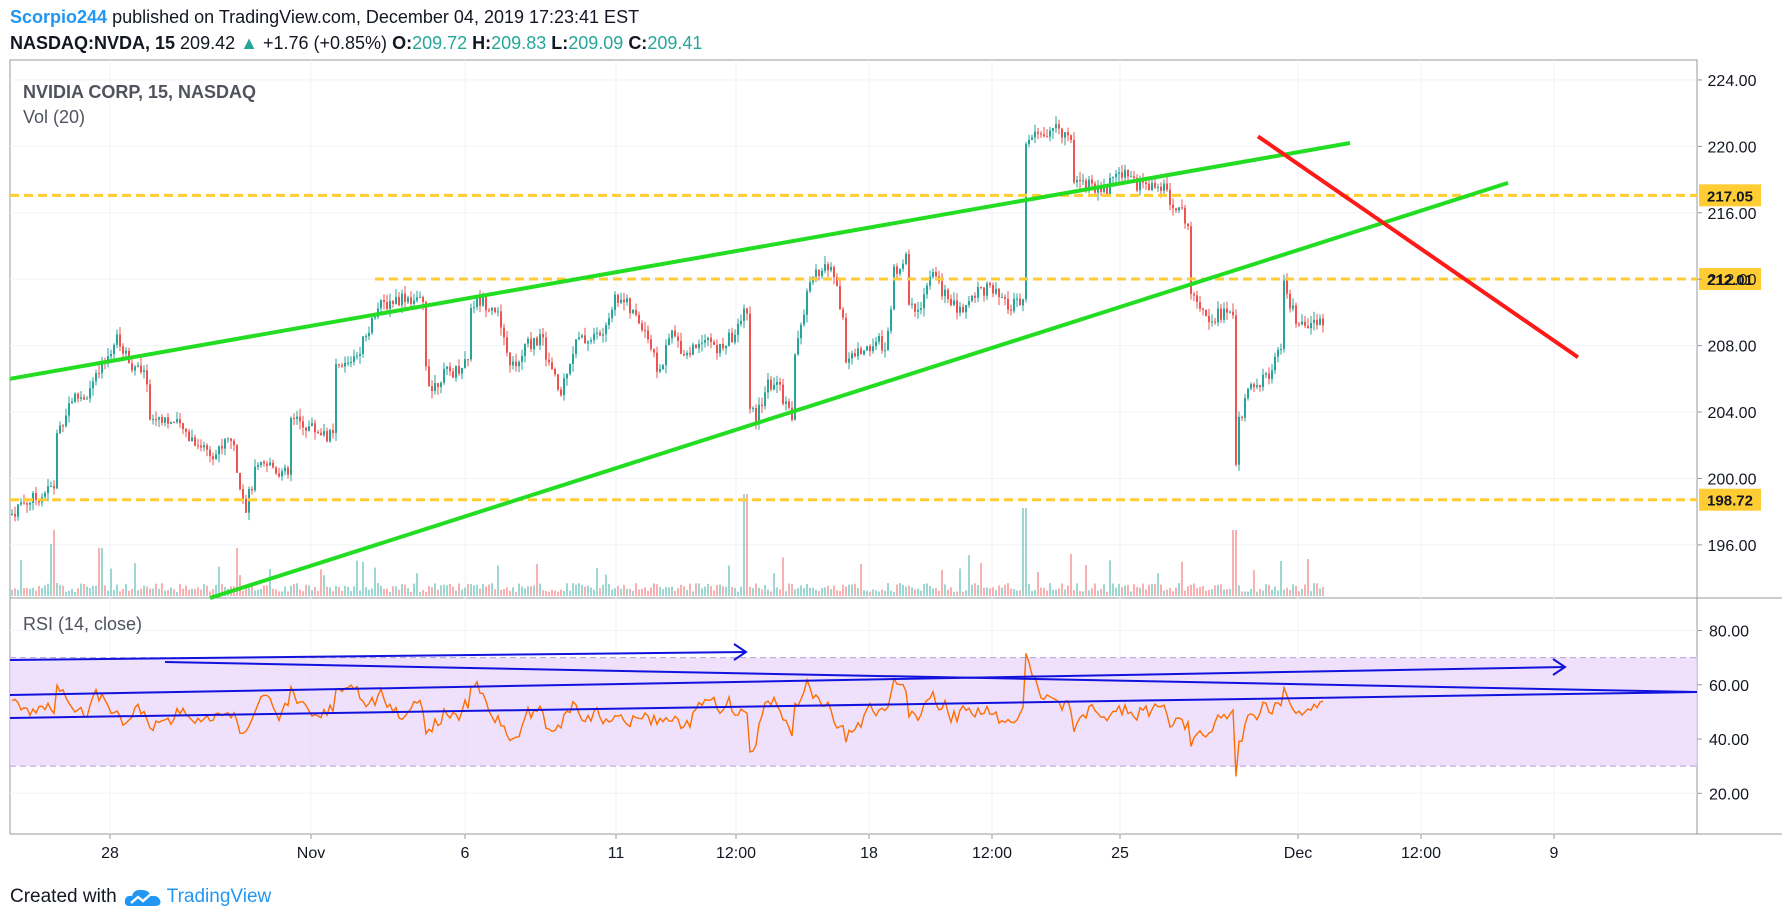  I want to click on author-link: Scorpio244, so click(59, 17).